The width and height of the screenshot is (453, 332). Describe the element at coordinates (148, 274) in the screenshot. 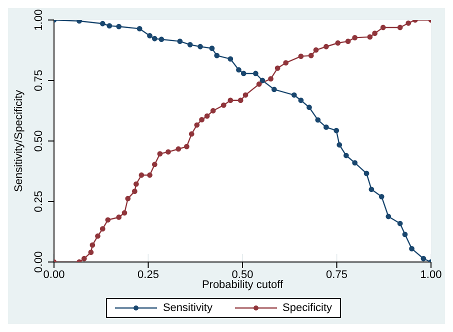

I see `x-tick-label: 0.25` at that location.